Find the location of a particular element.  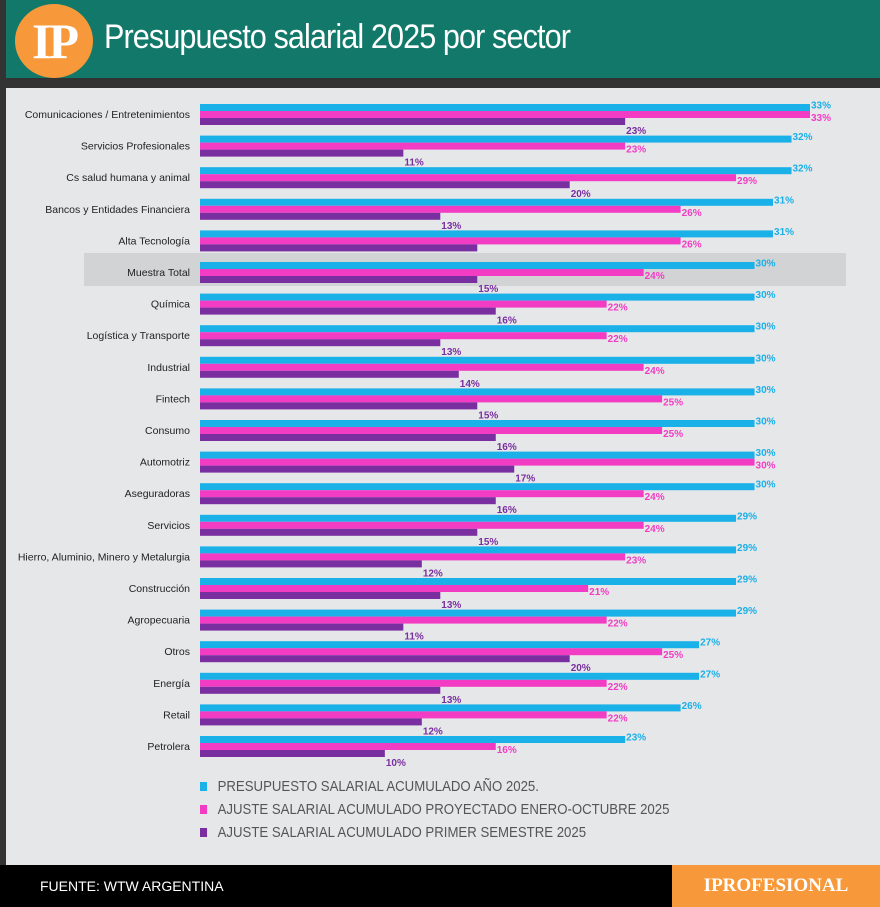

brand-logo: IPROFESIONAL is located at coordinates (776, 886).